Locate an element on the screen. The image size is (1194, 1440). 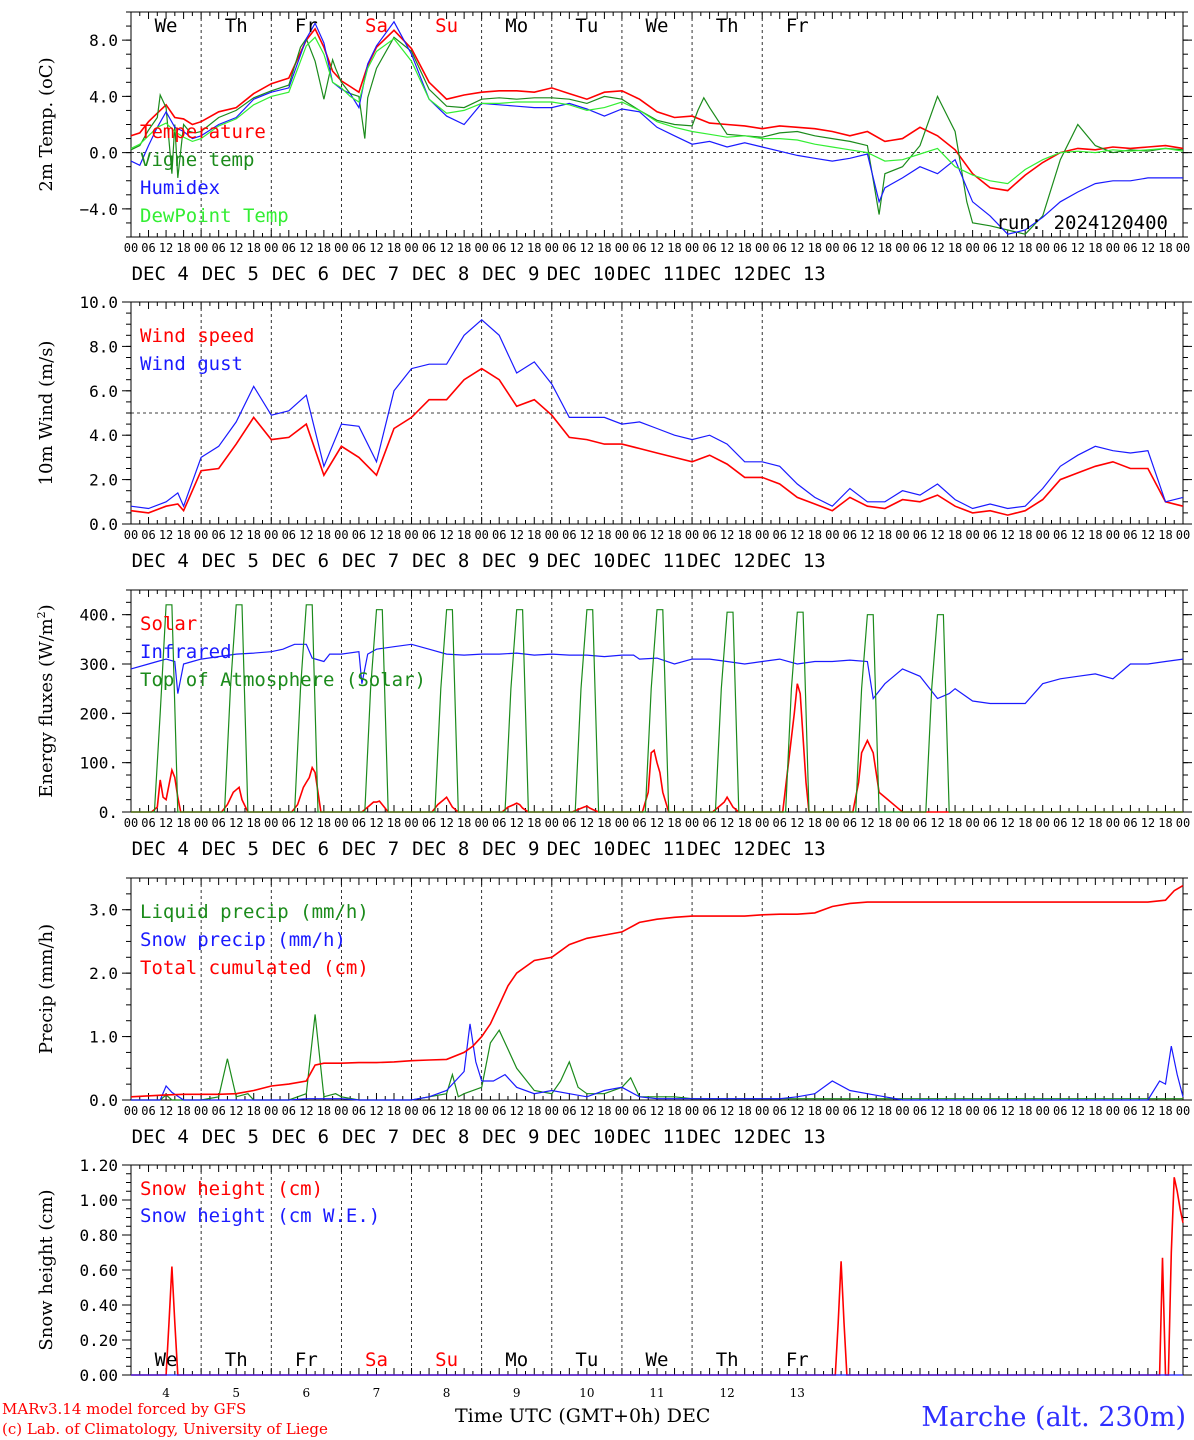
legend-label: Humidex is located at coordinates (180, 188).